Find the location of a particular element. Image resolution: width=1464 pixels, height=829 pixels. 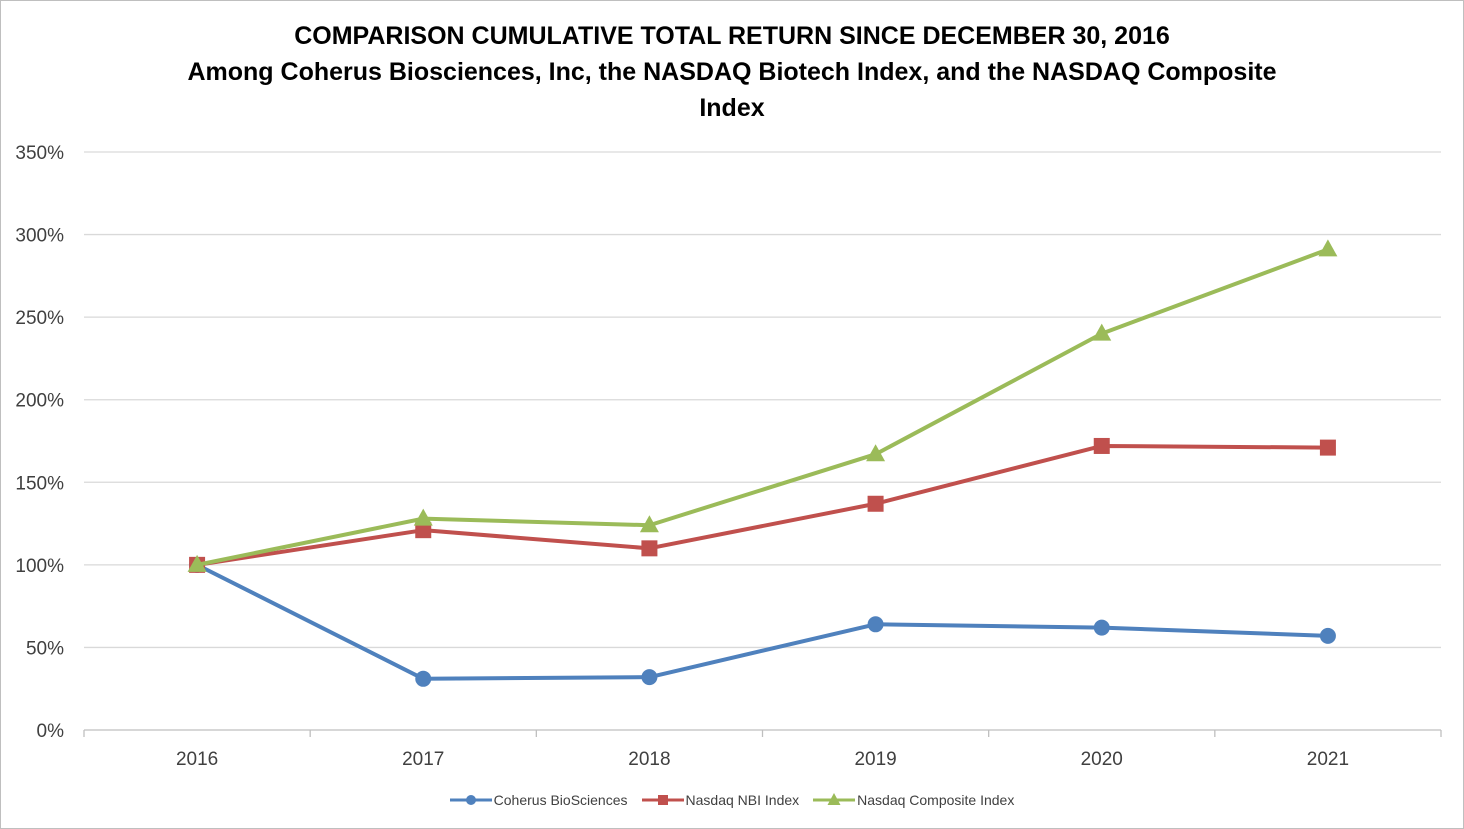

y-tick-label: 300% is located at coordinates (39, 236).